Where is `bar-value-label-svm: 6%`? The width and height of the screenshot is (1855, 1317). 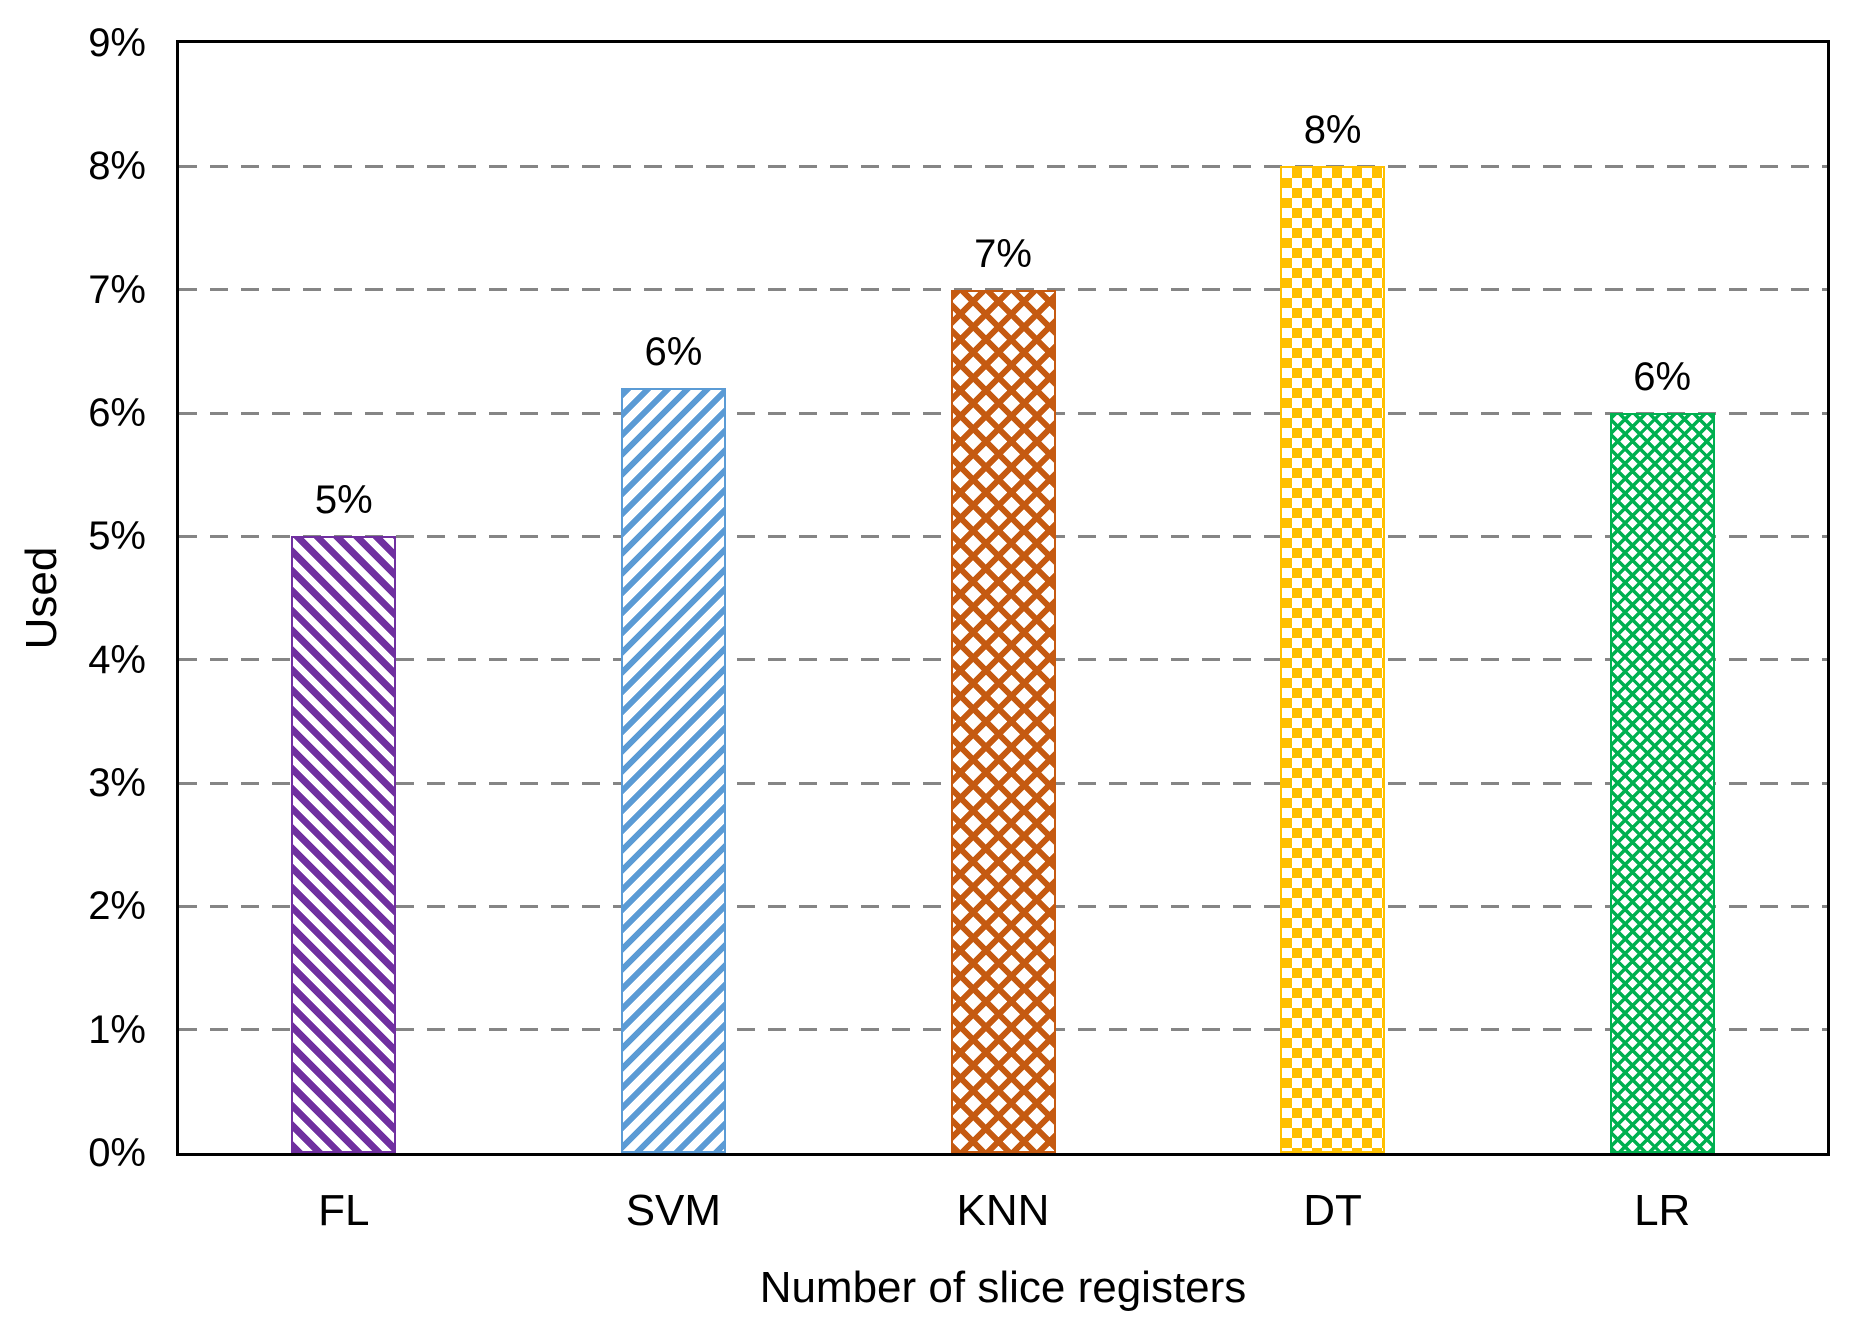
bar-value-label-svm: 6% is located at coordinates (673, 352).